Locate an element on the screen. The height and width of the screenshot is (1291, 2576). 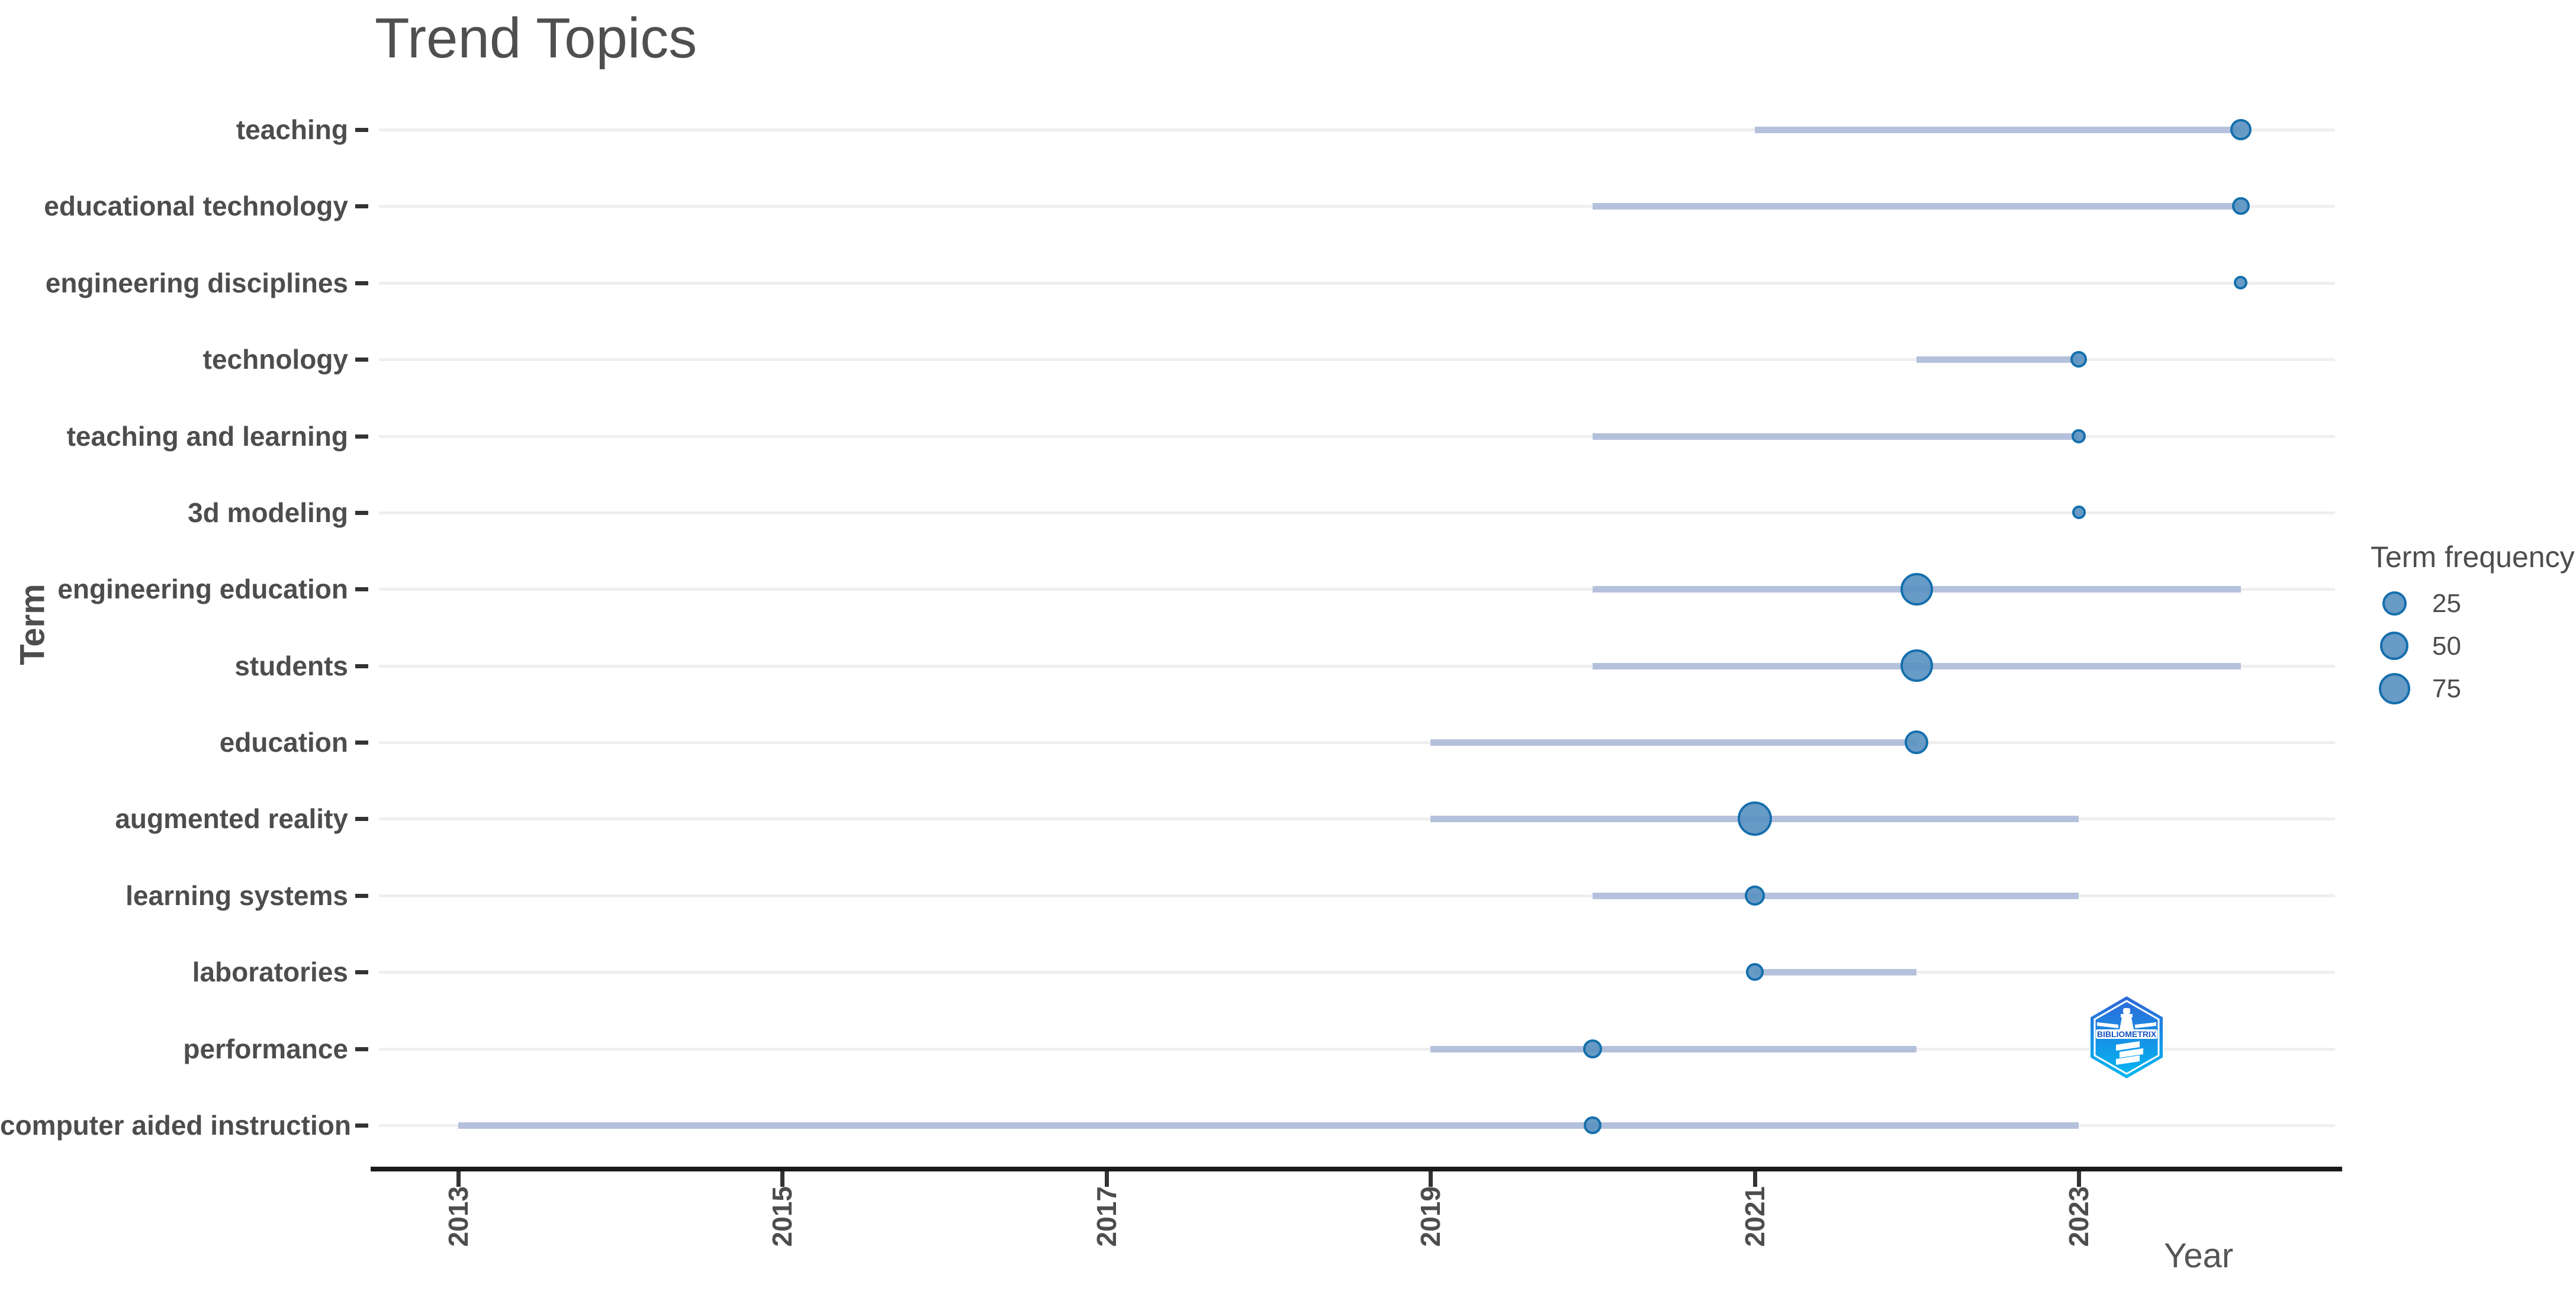
bibliometrix-logo-icon: BIBLIOMETRIX is located at coordinates (2126, 1037).